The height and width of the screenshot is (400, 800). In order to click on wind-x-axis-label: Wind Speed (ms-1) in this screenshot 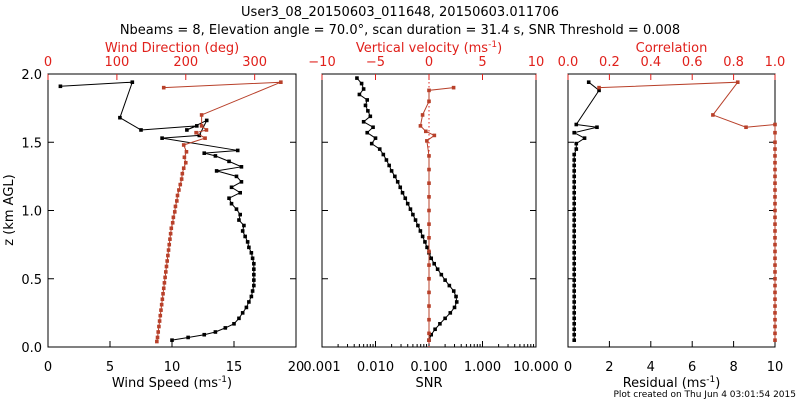, I will do `click(172, 383)`.